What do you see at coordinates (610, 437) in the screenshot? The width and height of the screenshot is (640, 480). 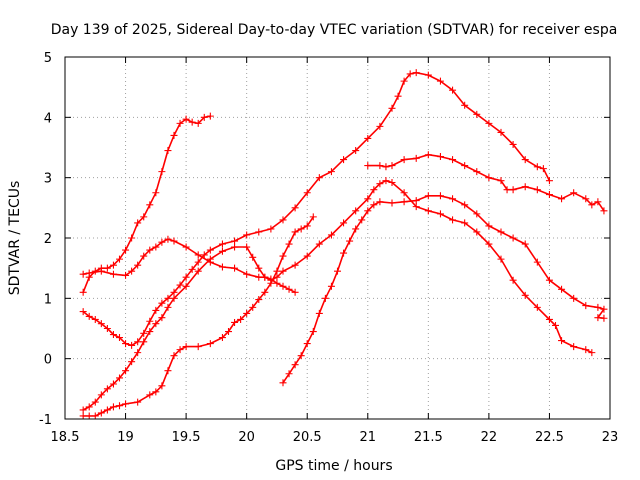 I see `x-tick-label: 23` at bounding box center [610, 437].